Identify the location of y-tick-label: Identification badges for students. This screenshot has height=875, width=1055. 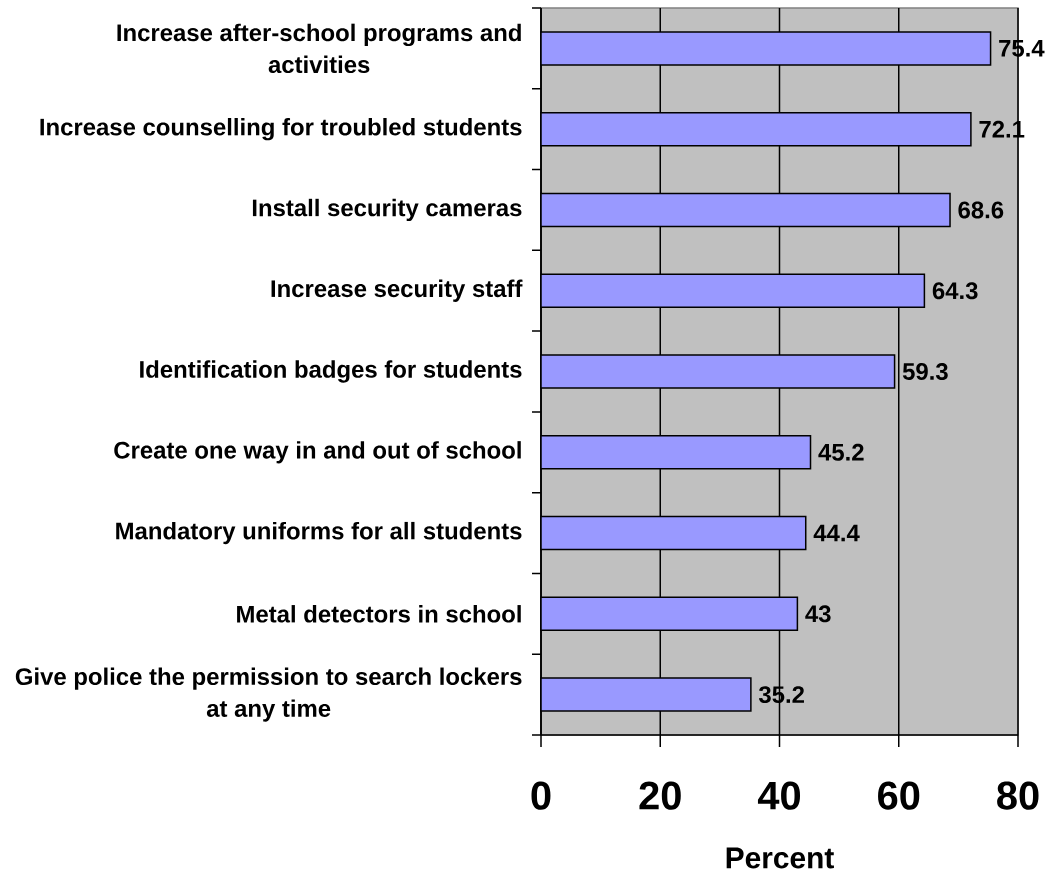
(331, 371).